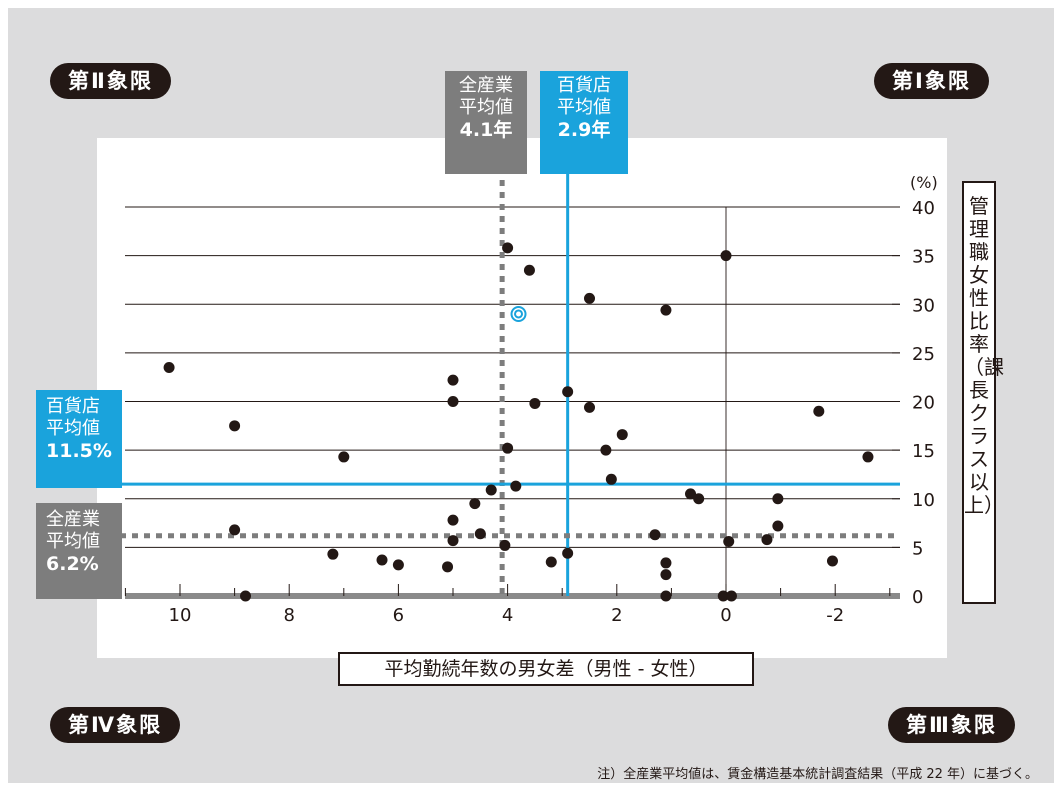  What do you see at coordinates (817, 774) in the screenshot?
I see `footnote: 注）全産業平均値は、賃金構造基本統計調査結果（平成 22 年）に基づく。` at bounding box center [817, 774].